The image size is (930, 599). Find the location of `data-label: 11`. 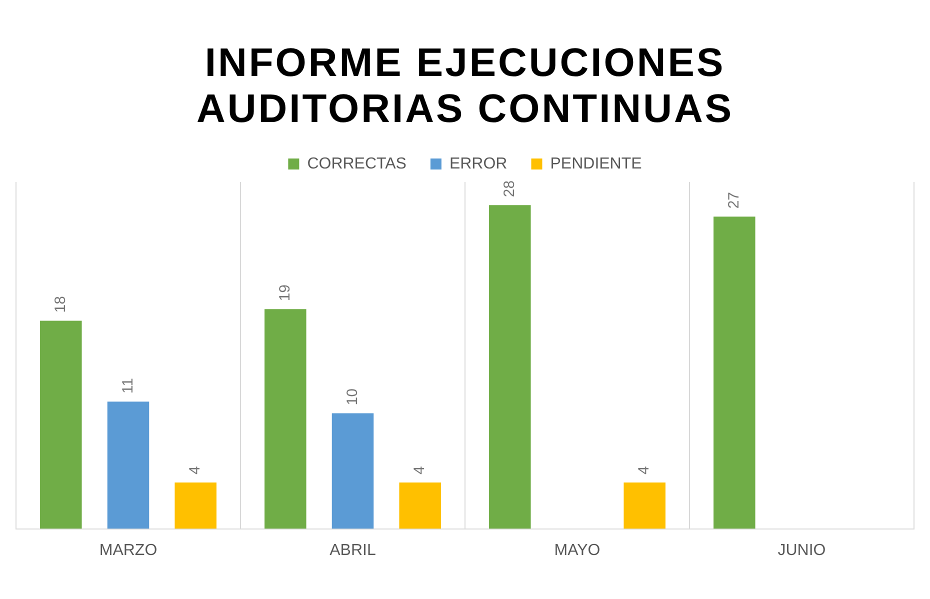

data-label: 11 is located at coordinates (127, 386).